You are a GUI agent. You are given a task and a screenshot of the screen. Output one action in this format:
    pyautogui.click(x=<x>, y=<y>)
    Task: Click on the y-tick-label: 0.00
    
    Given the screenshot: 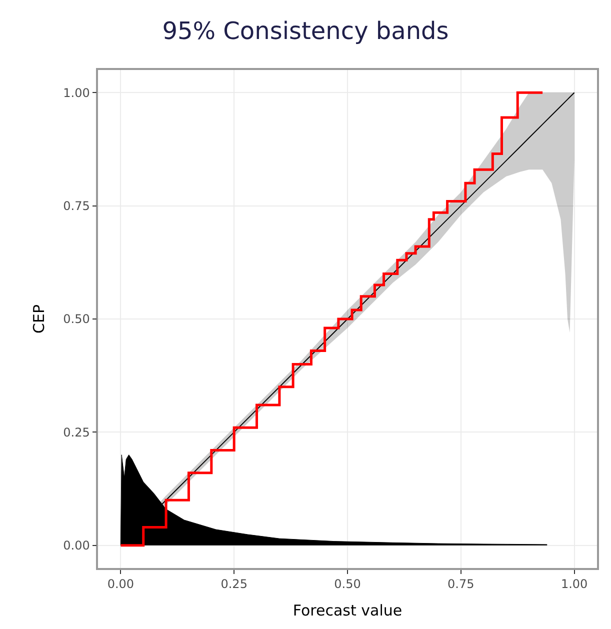 What is the action you would take?
    pyautogui.click(x=76, y=545)
    